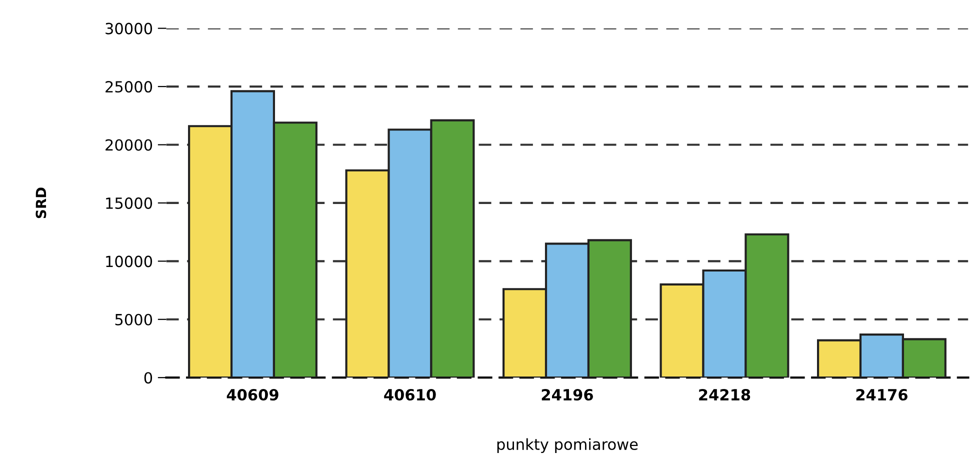 The height and width of the screenshot is (472, 978). I want to click on x-tick-label: 24176, so click(882, 394).